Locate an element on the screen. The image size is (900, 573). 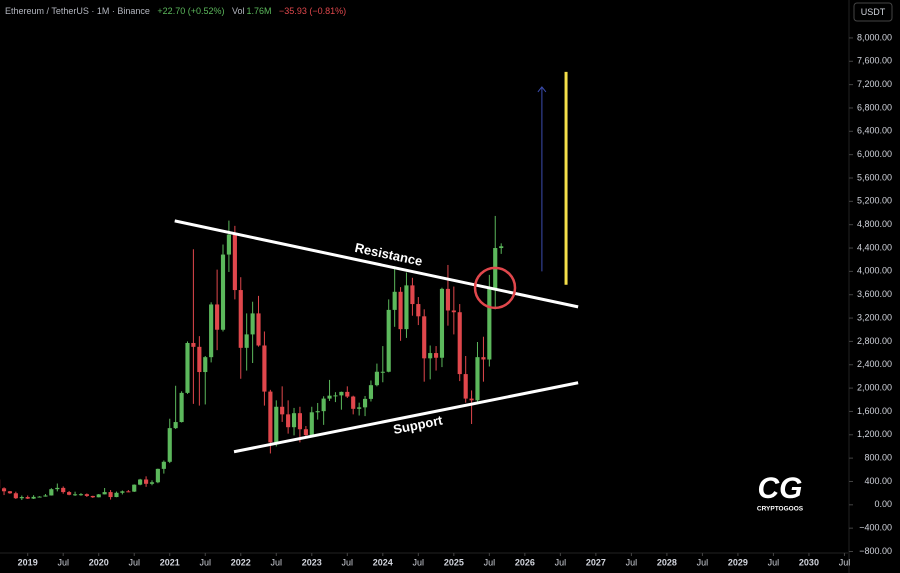
y-tick-label: 2,000.00 is located at coordinates (874, 387).